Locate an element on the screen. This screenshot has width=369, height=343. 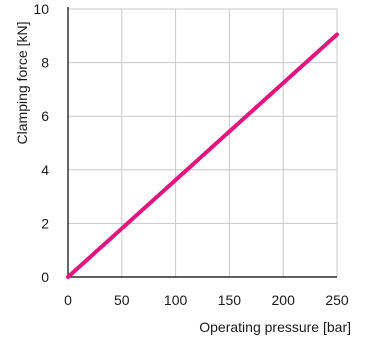
x-tick-label-50: 50 is located at coordinates (122, 300).